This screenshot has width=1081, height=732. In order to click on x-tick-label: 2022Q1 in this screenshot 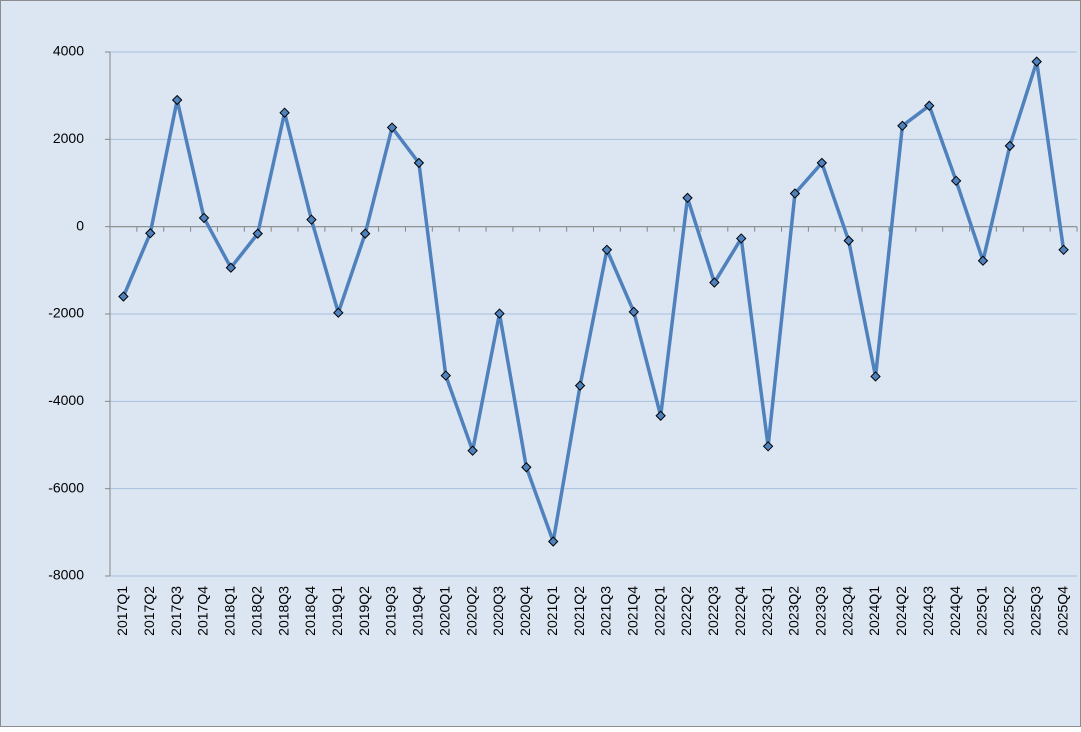, I will do `click(659, 611)`.